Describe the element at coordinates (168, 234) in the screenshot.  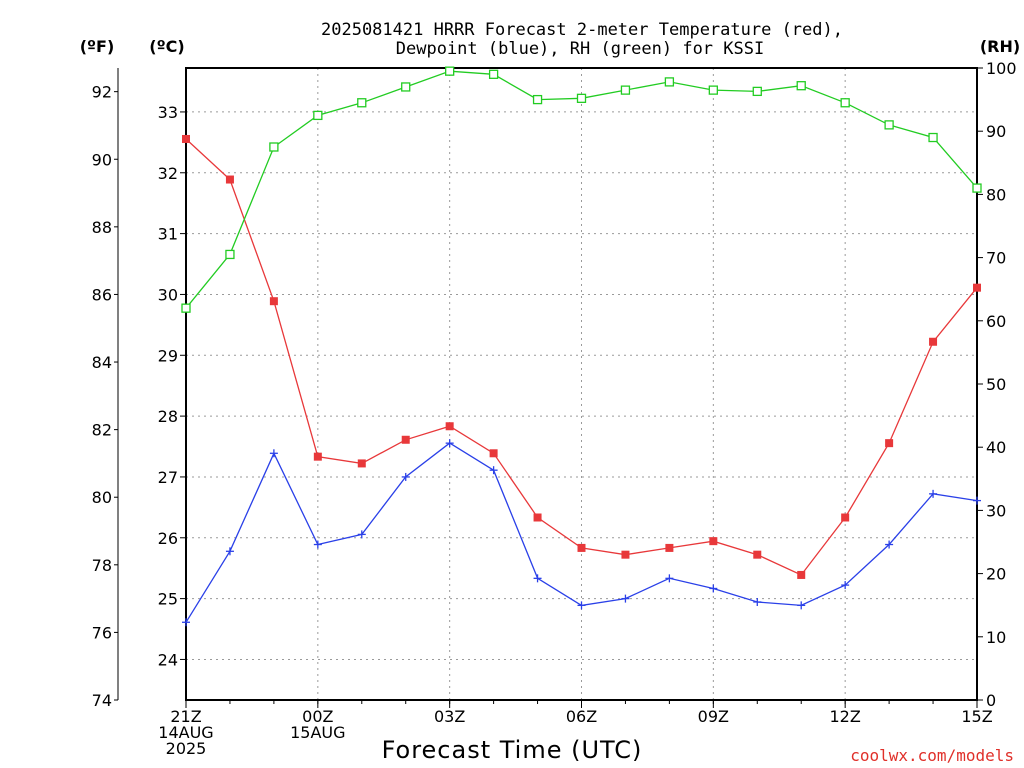
I see `celsius-tick-label: 31` at that location.